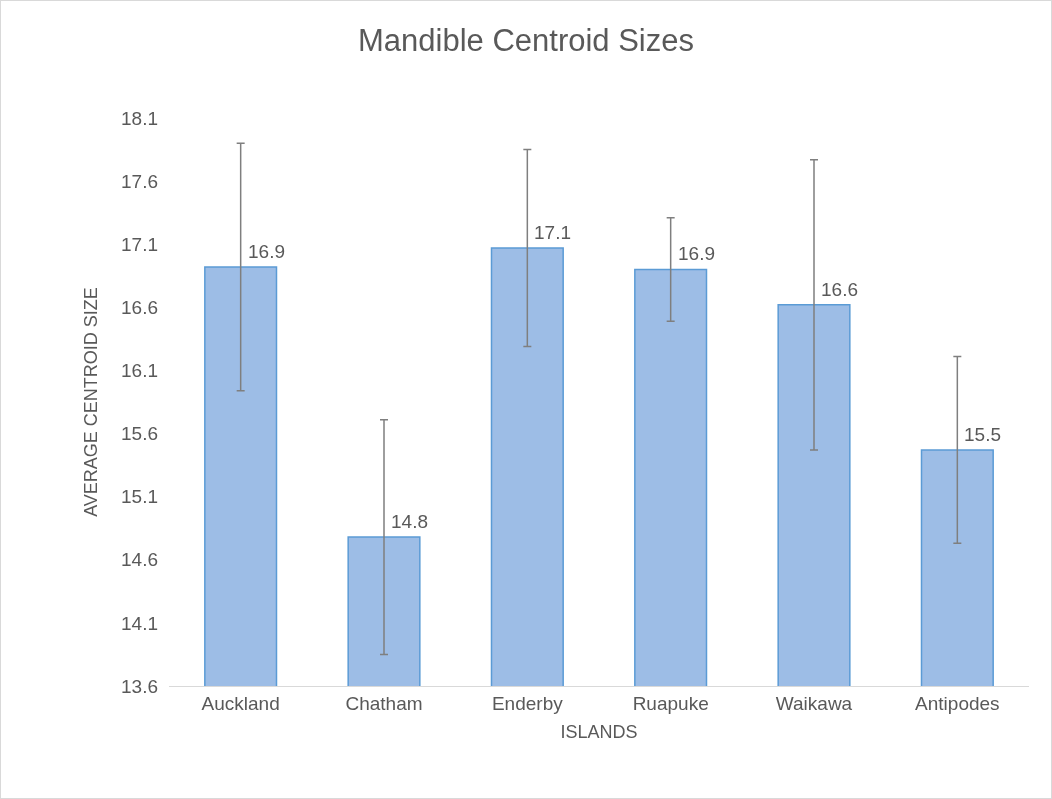 The width and height of the screenshot is (1052, 799). What do you see at coordinates (91, 402) in the screenshot?
I see `y-axis-title: AVERAGE CENTROID SIZE` at bounding box center [91, 402].